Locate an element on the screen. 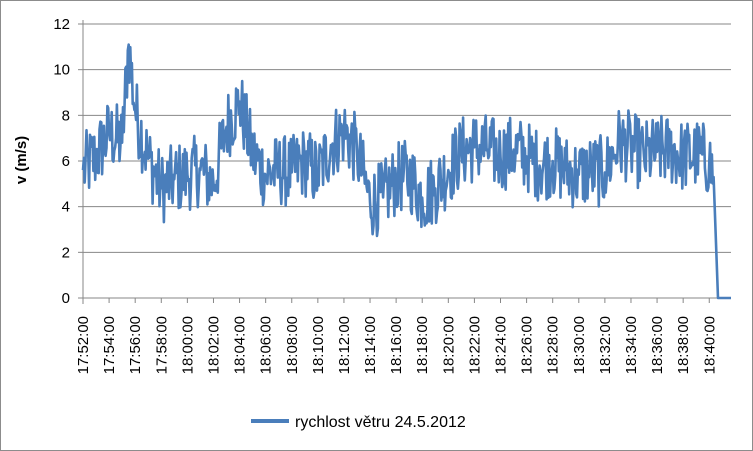 The image size is (753, 451). legend: rychlost větru 24.5.2012 is located at coordinates (358, 422).